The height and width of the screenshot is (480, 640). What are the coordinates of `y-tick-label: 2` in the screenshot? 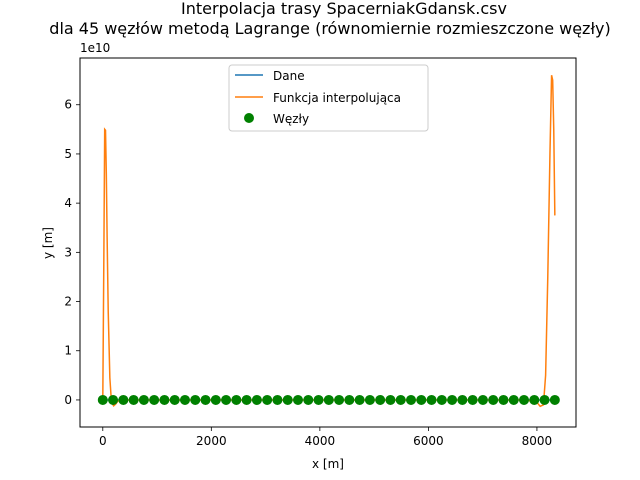 It's located at (68, 302).